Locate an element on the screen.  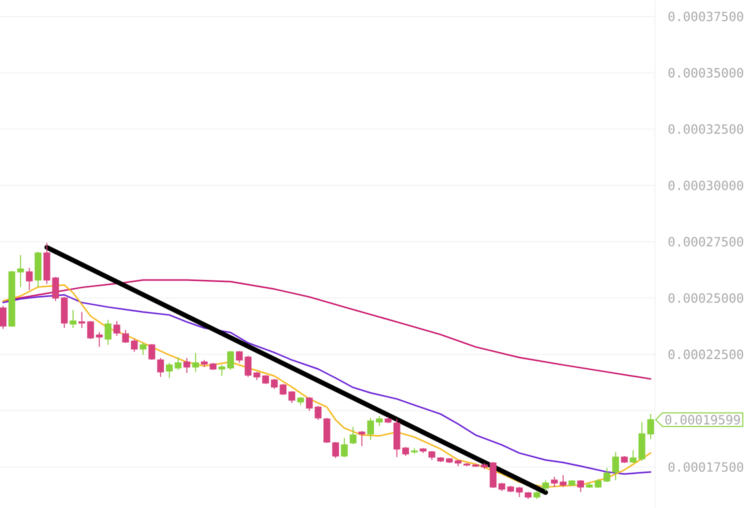
y-tick-label: 0.00035000 is located at coordinates (706, 73).